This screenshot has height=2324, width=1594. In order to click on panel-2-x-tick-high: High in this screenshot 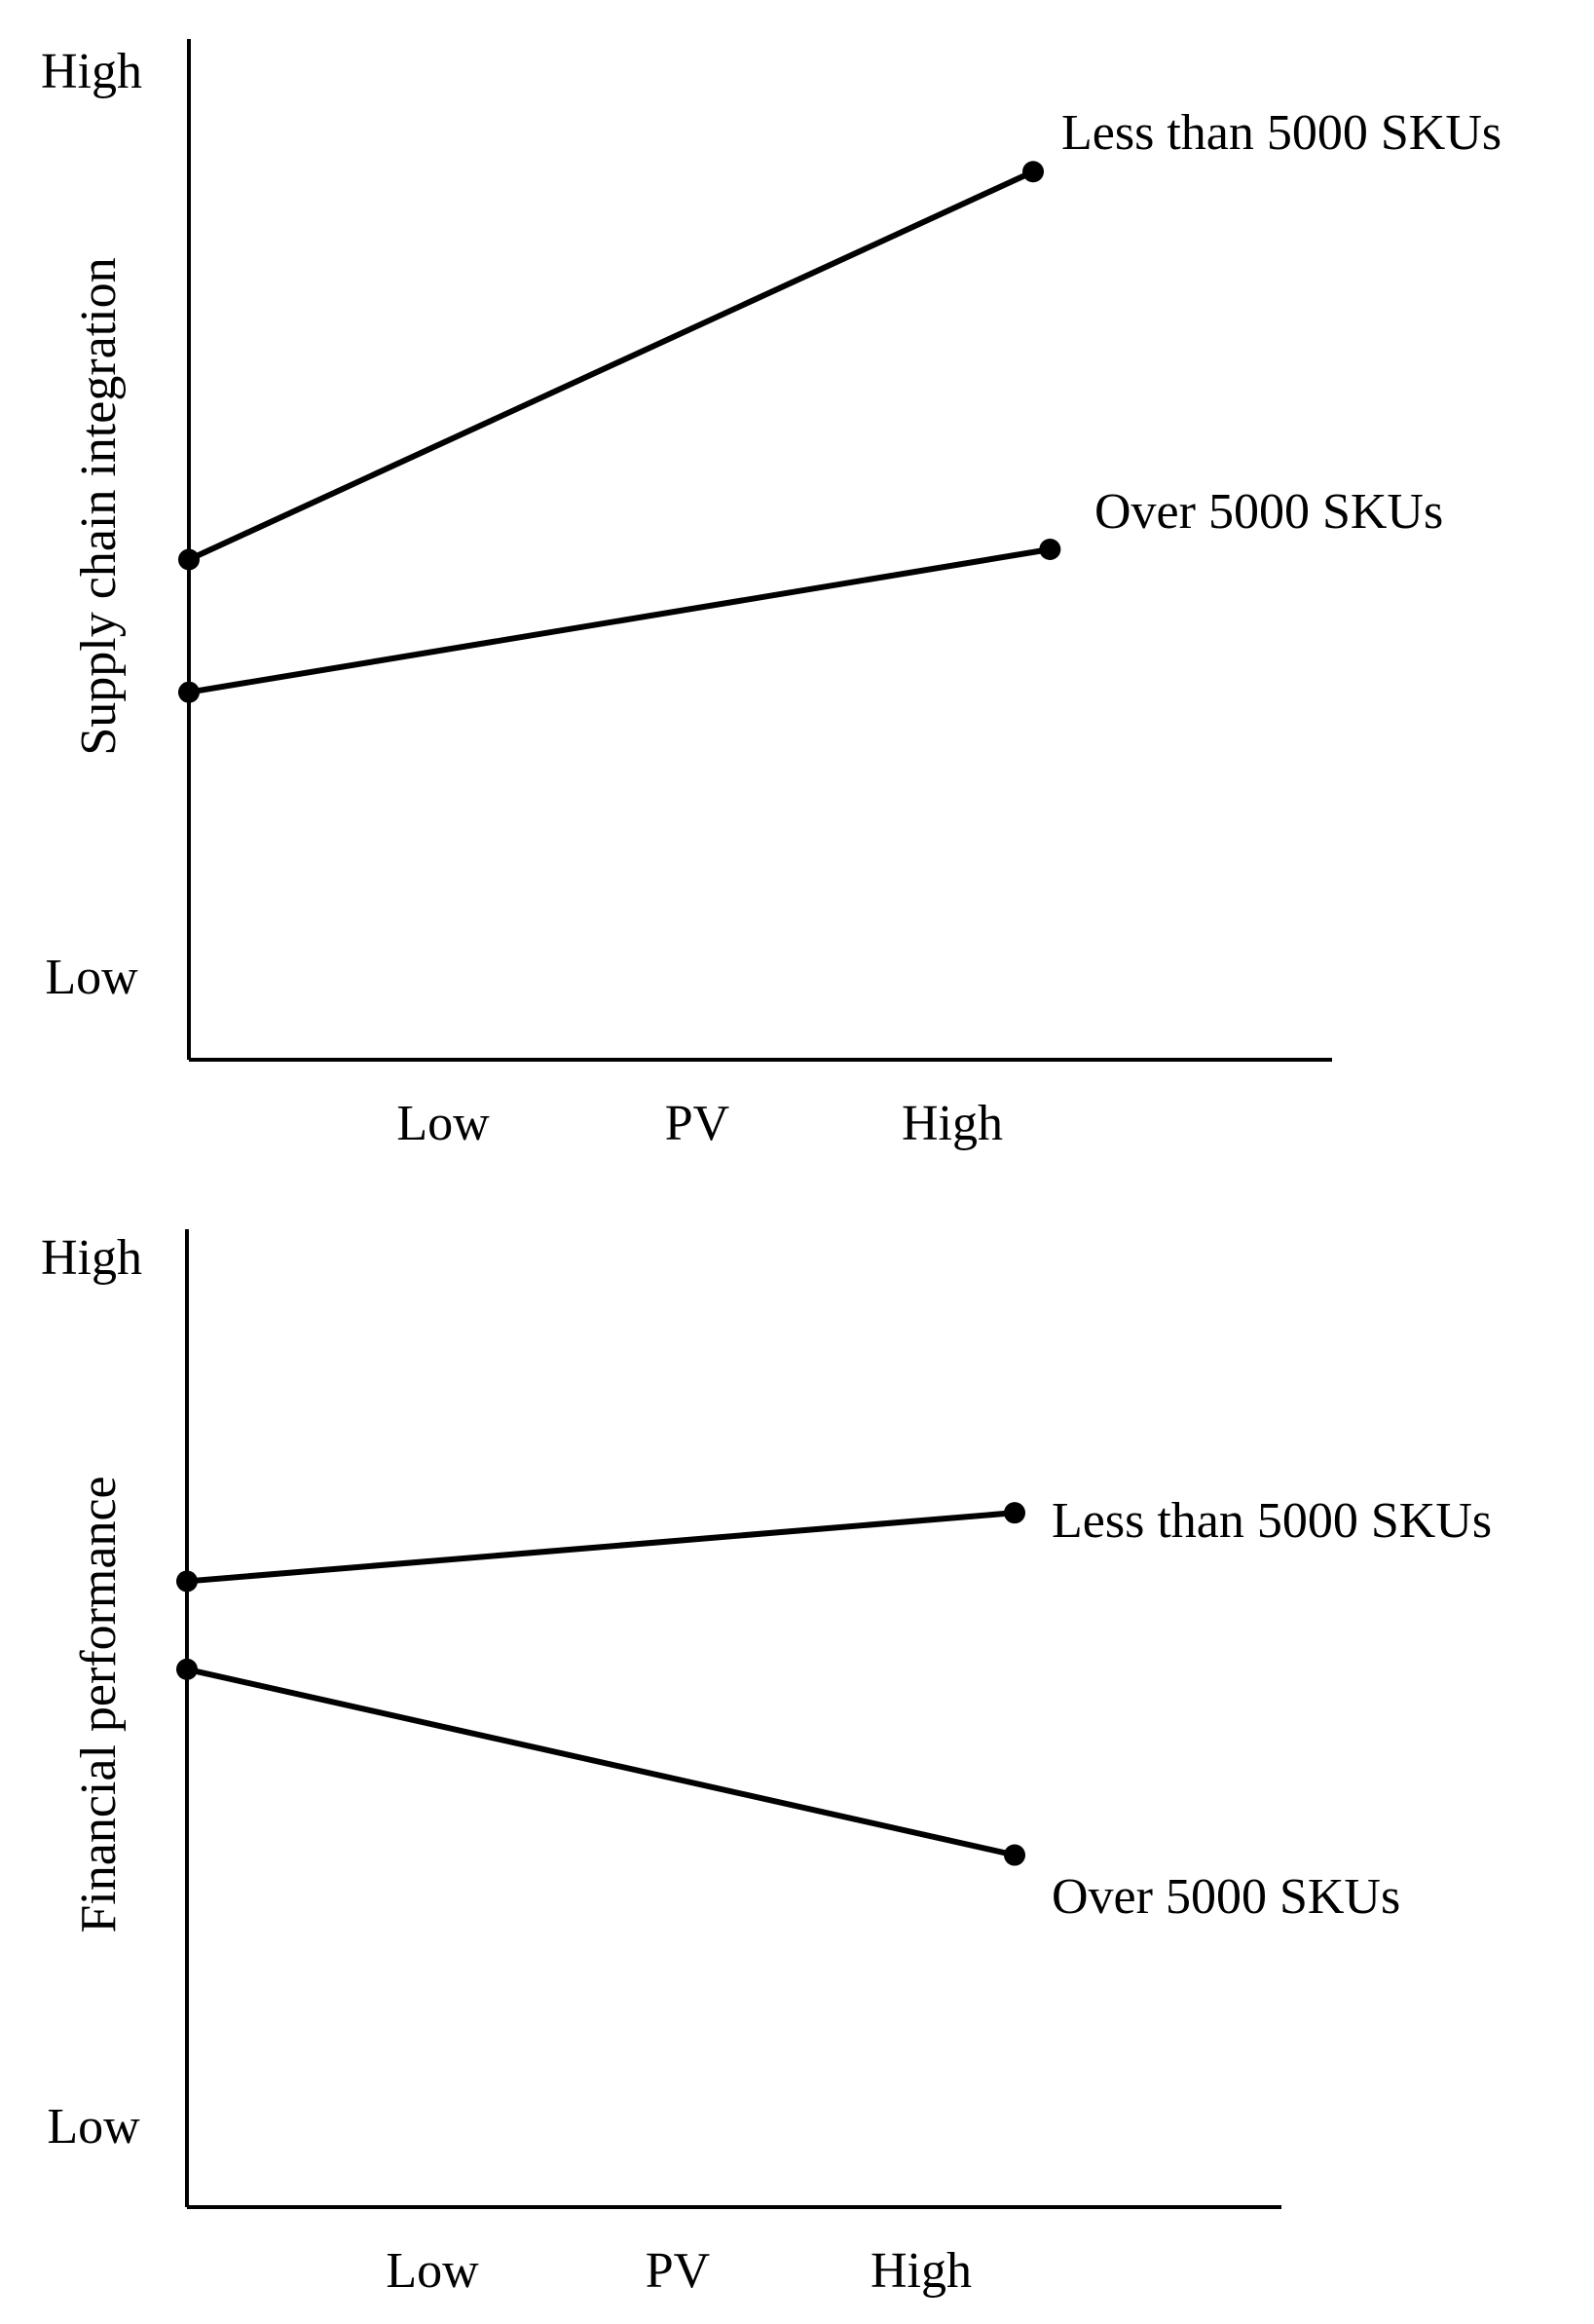, I will do `click(921, 2271)`.